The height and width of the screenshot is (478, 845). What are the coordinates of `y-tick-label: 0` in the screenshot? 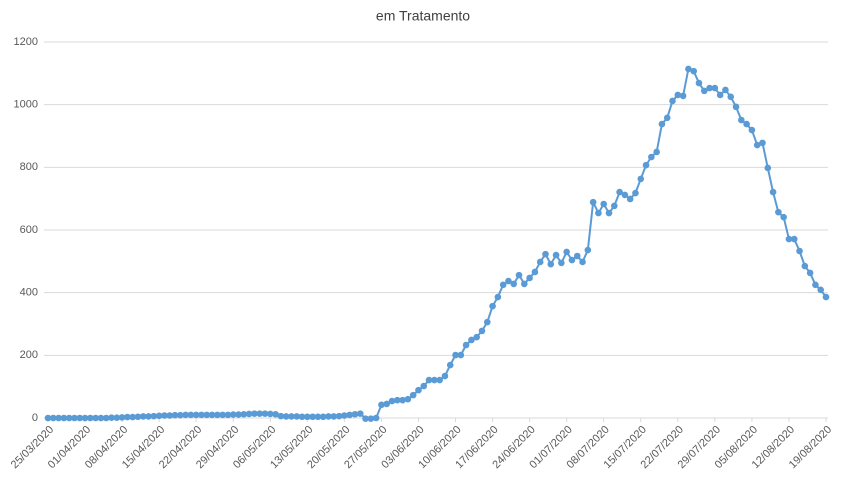 It's located at (35, 418).